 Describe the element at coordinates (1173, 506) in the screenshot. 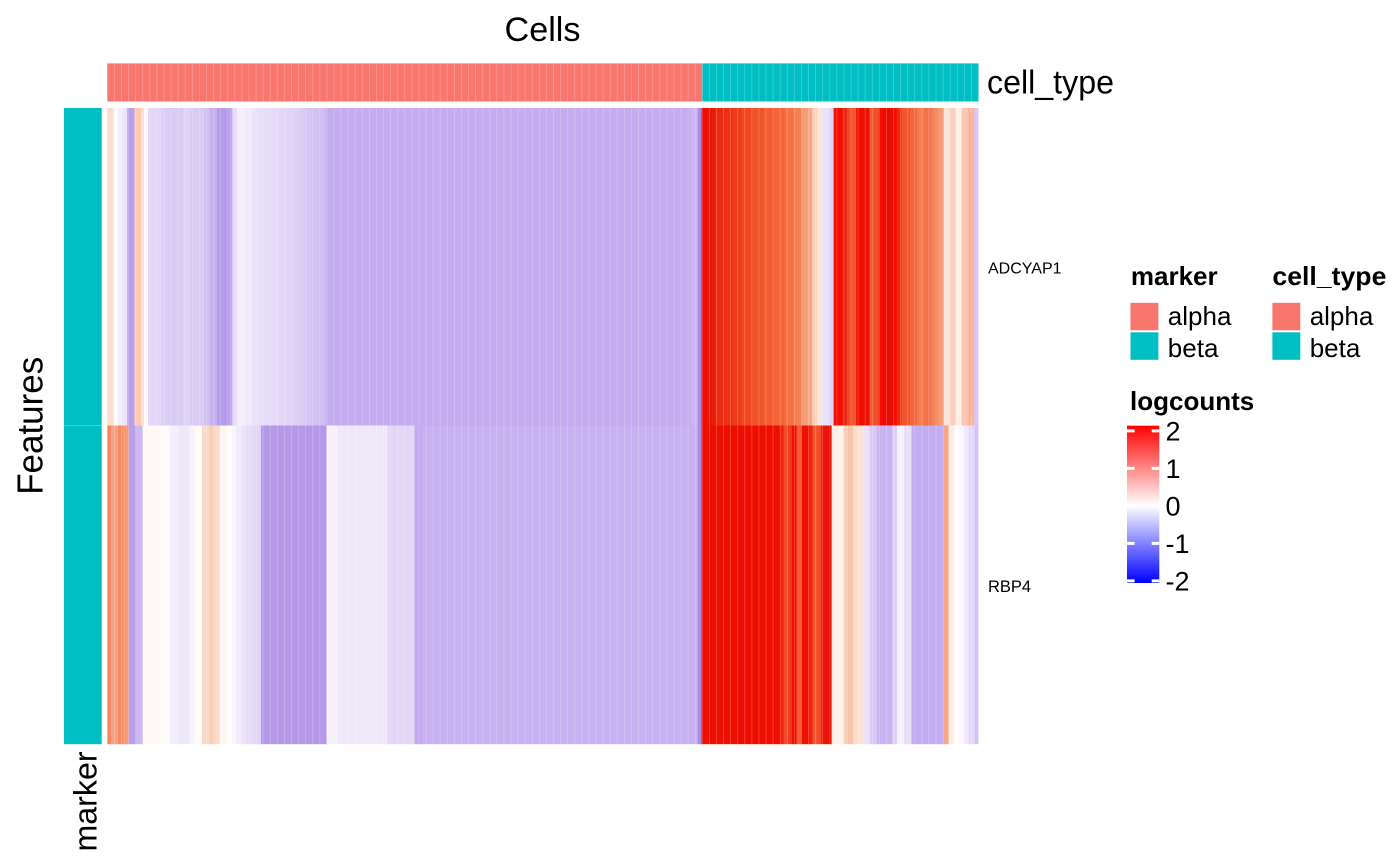

I see `svg-text: 0` at that location.